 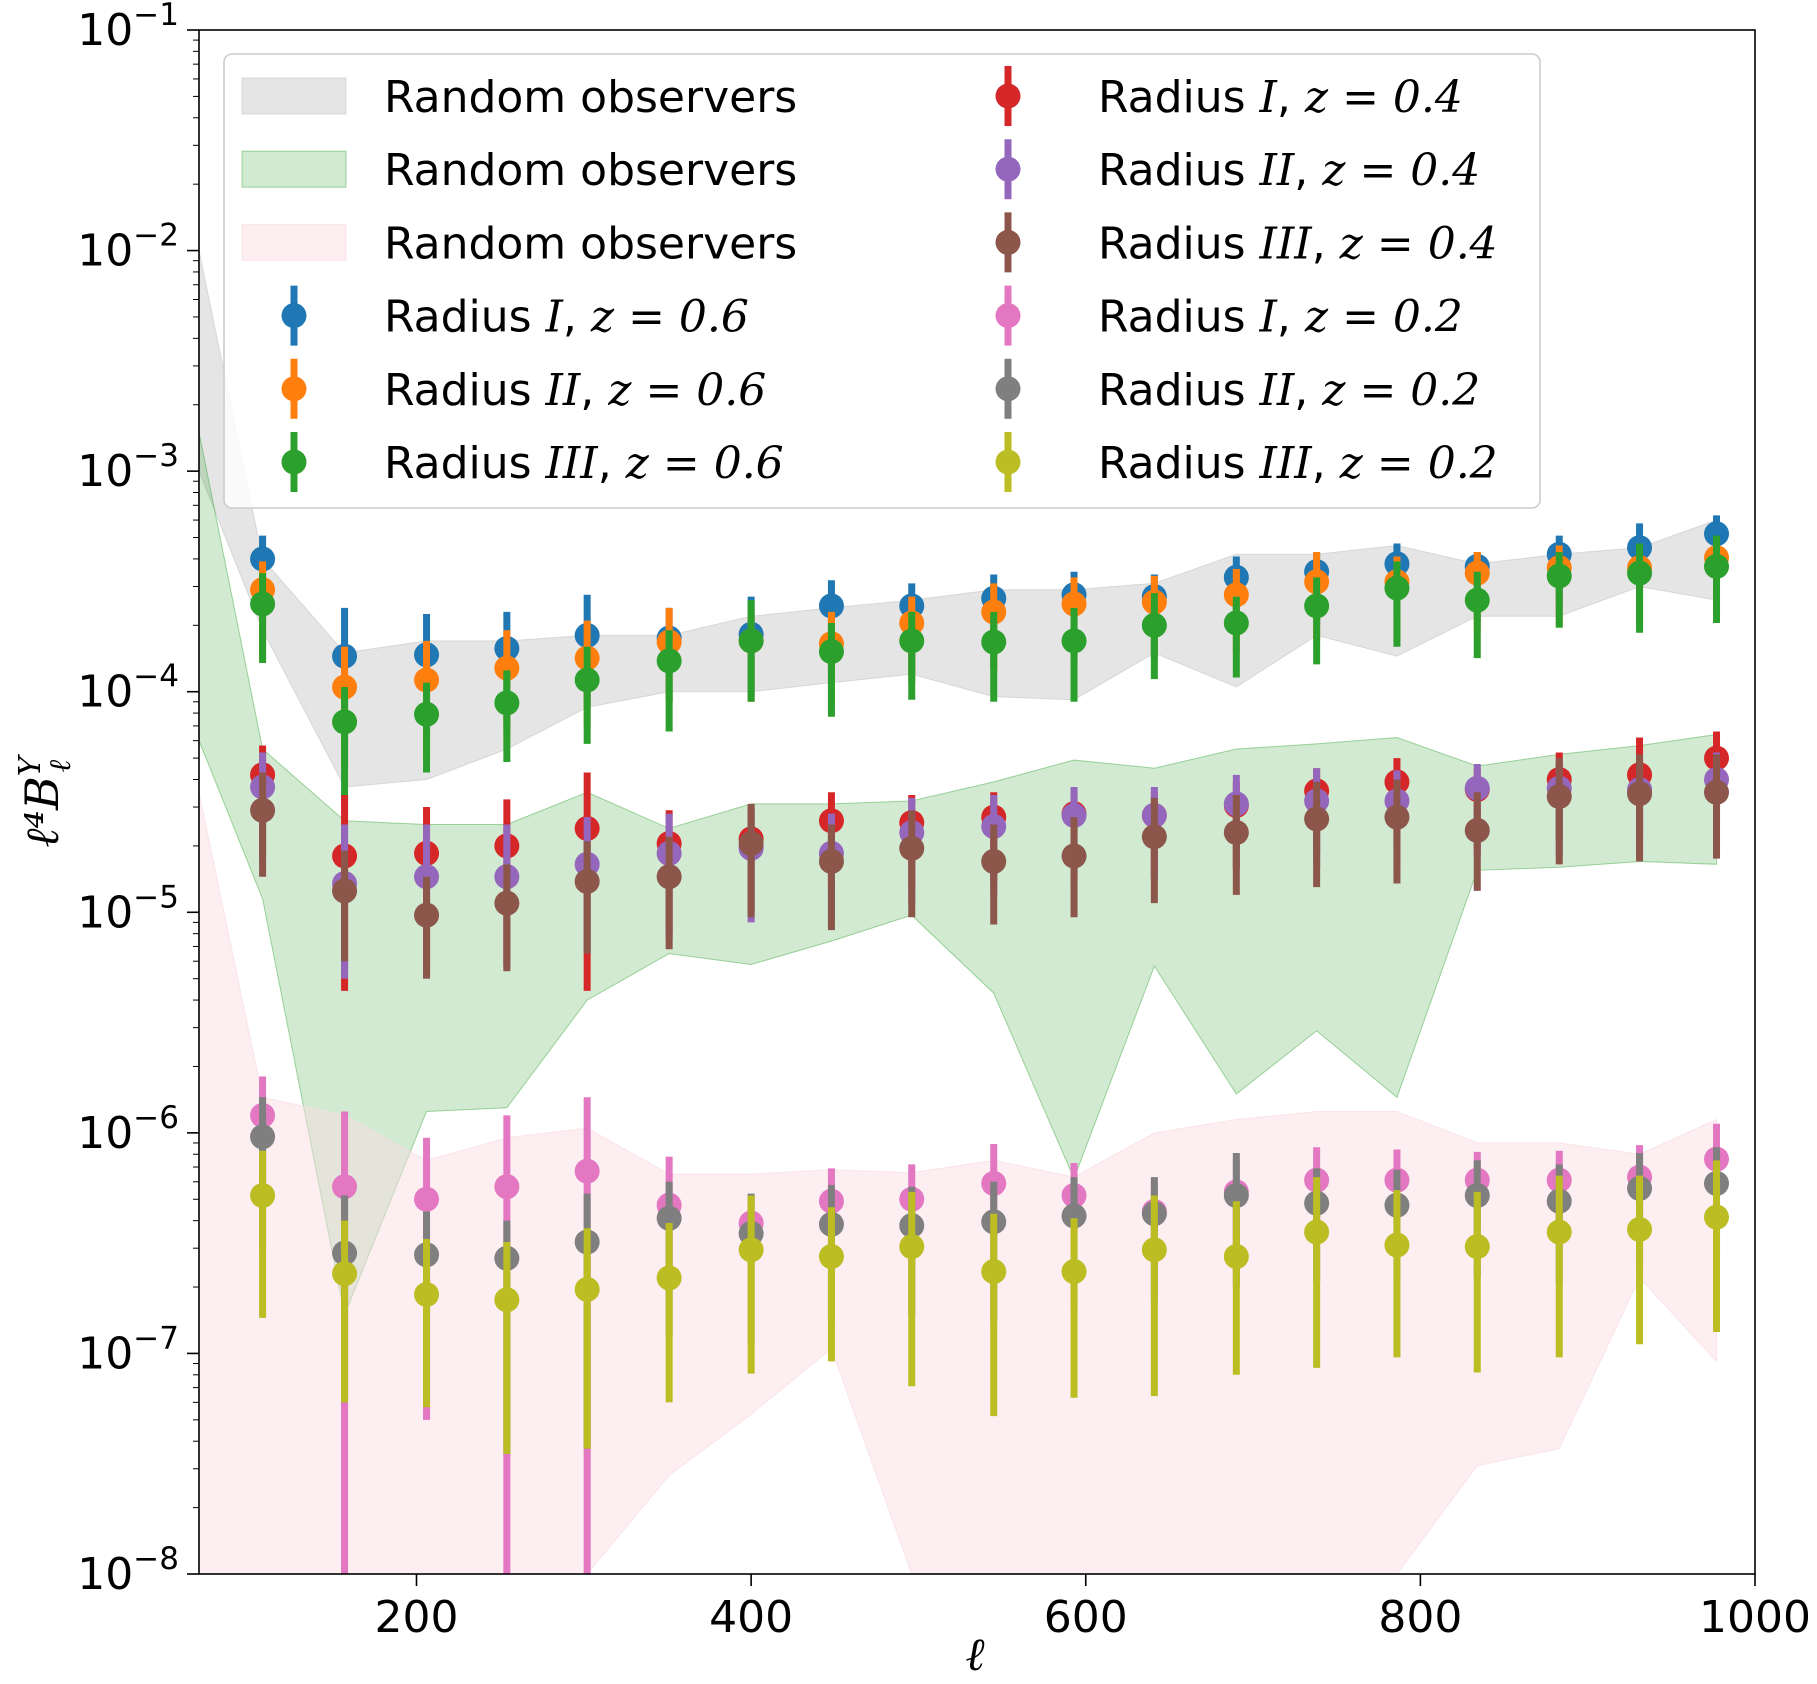 I want to click on y-axis-label: ℓ⁴BYℓ, so click(x=45, y=800).